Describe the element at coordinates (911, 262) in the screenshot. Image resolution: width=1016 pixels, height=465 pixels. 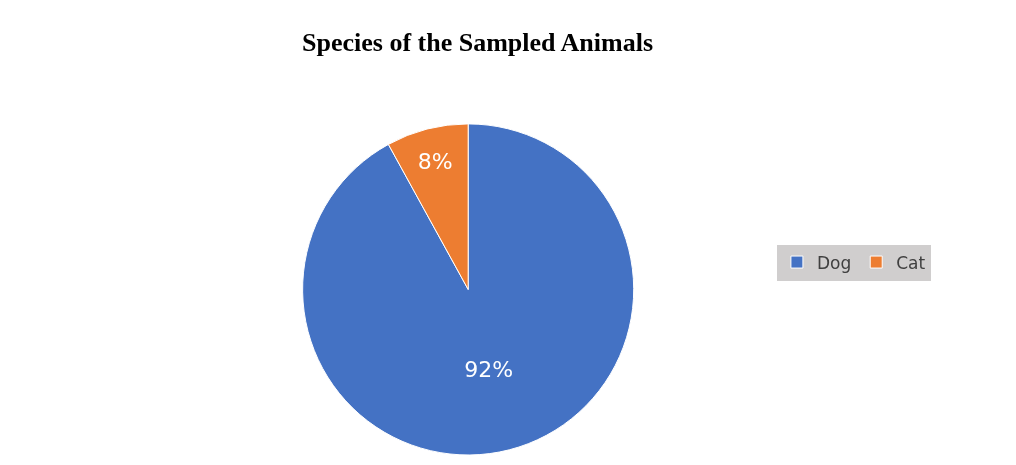
I see `legend-label: Cat` at that location.